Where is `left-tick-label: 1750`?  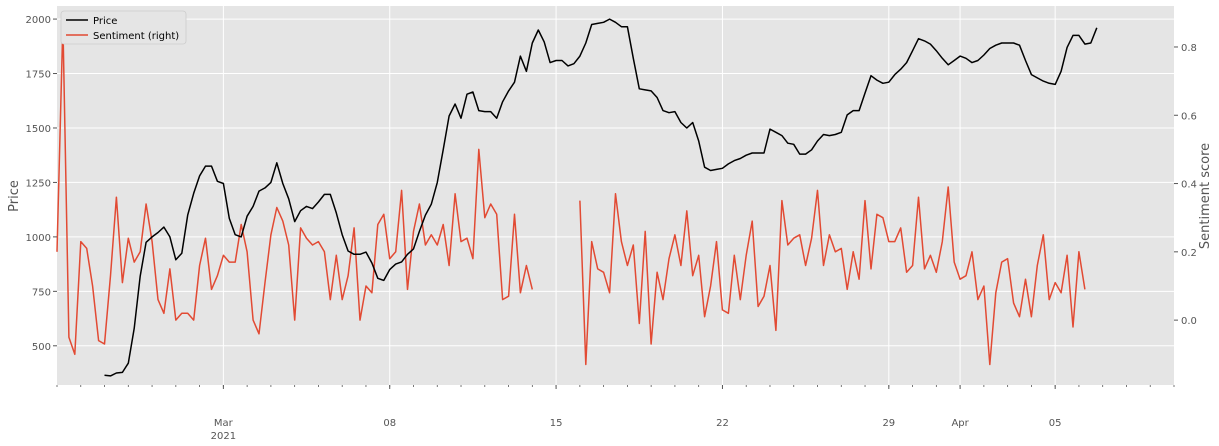
left-tick-label: 1750 is located at coordinates (38, 75).